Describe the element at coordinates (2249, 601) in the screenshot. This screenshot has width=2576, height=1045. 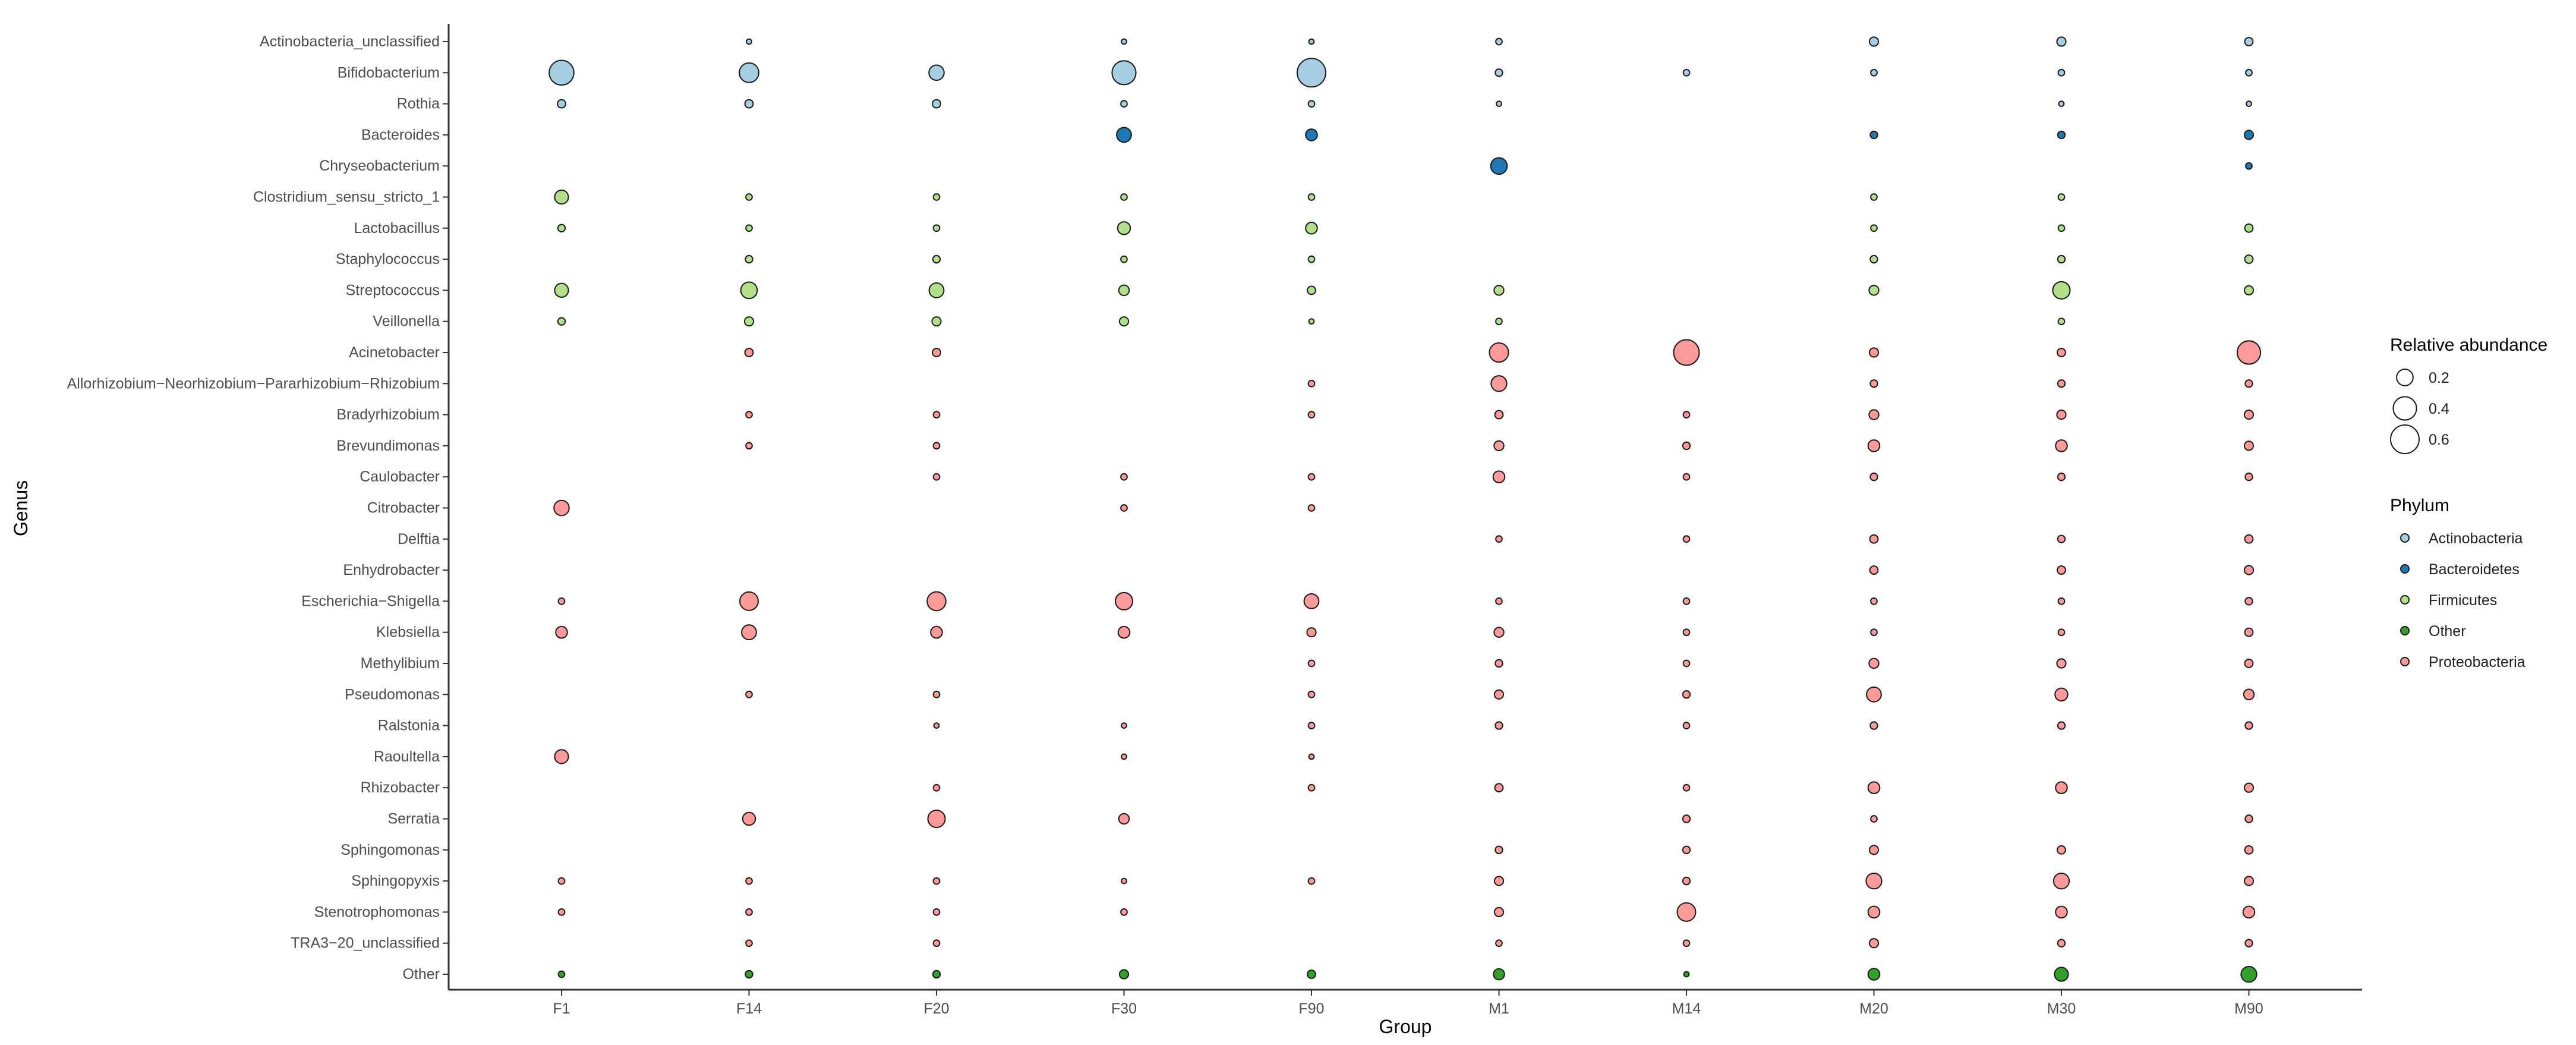
I see `bubble-escherichia-shigella-m90` at that location.